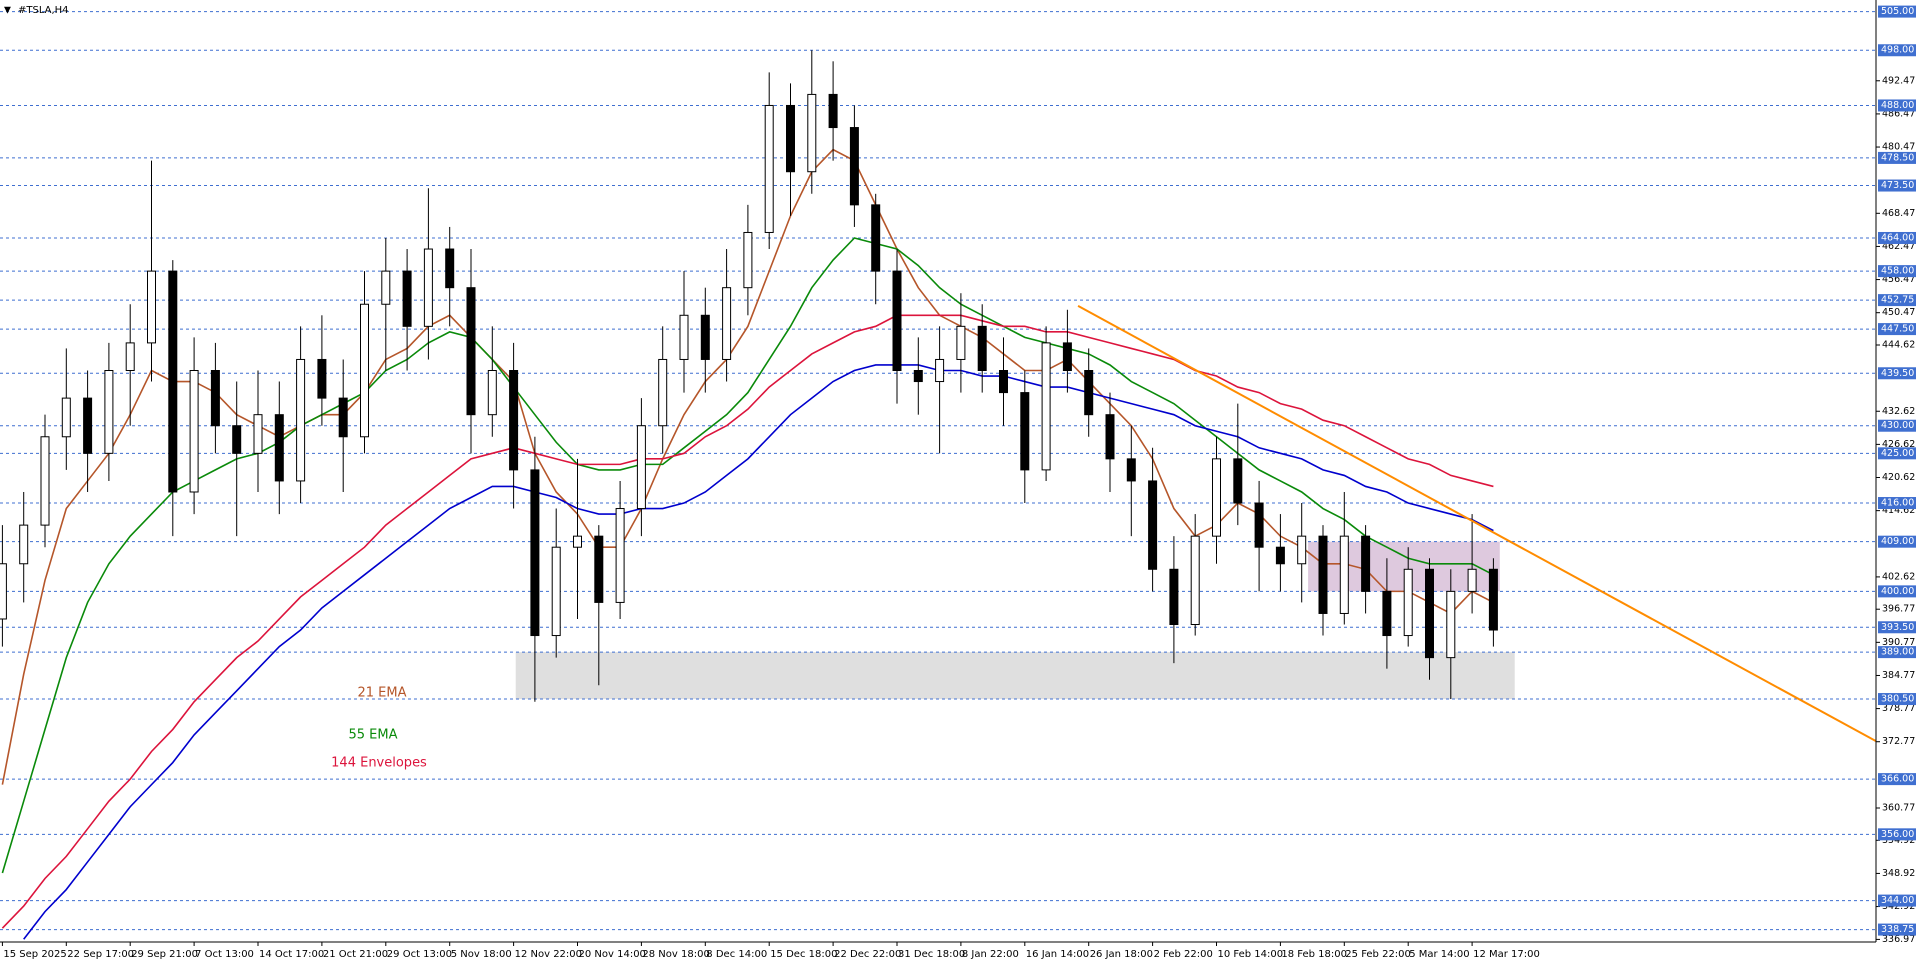 Image resolution: width=1916 pixels, height=963 pixels. Describe the element at coordinates (1897, 652) in the screenshot. I see `level-label: 389.00` at that location.